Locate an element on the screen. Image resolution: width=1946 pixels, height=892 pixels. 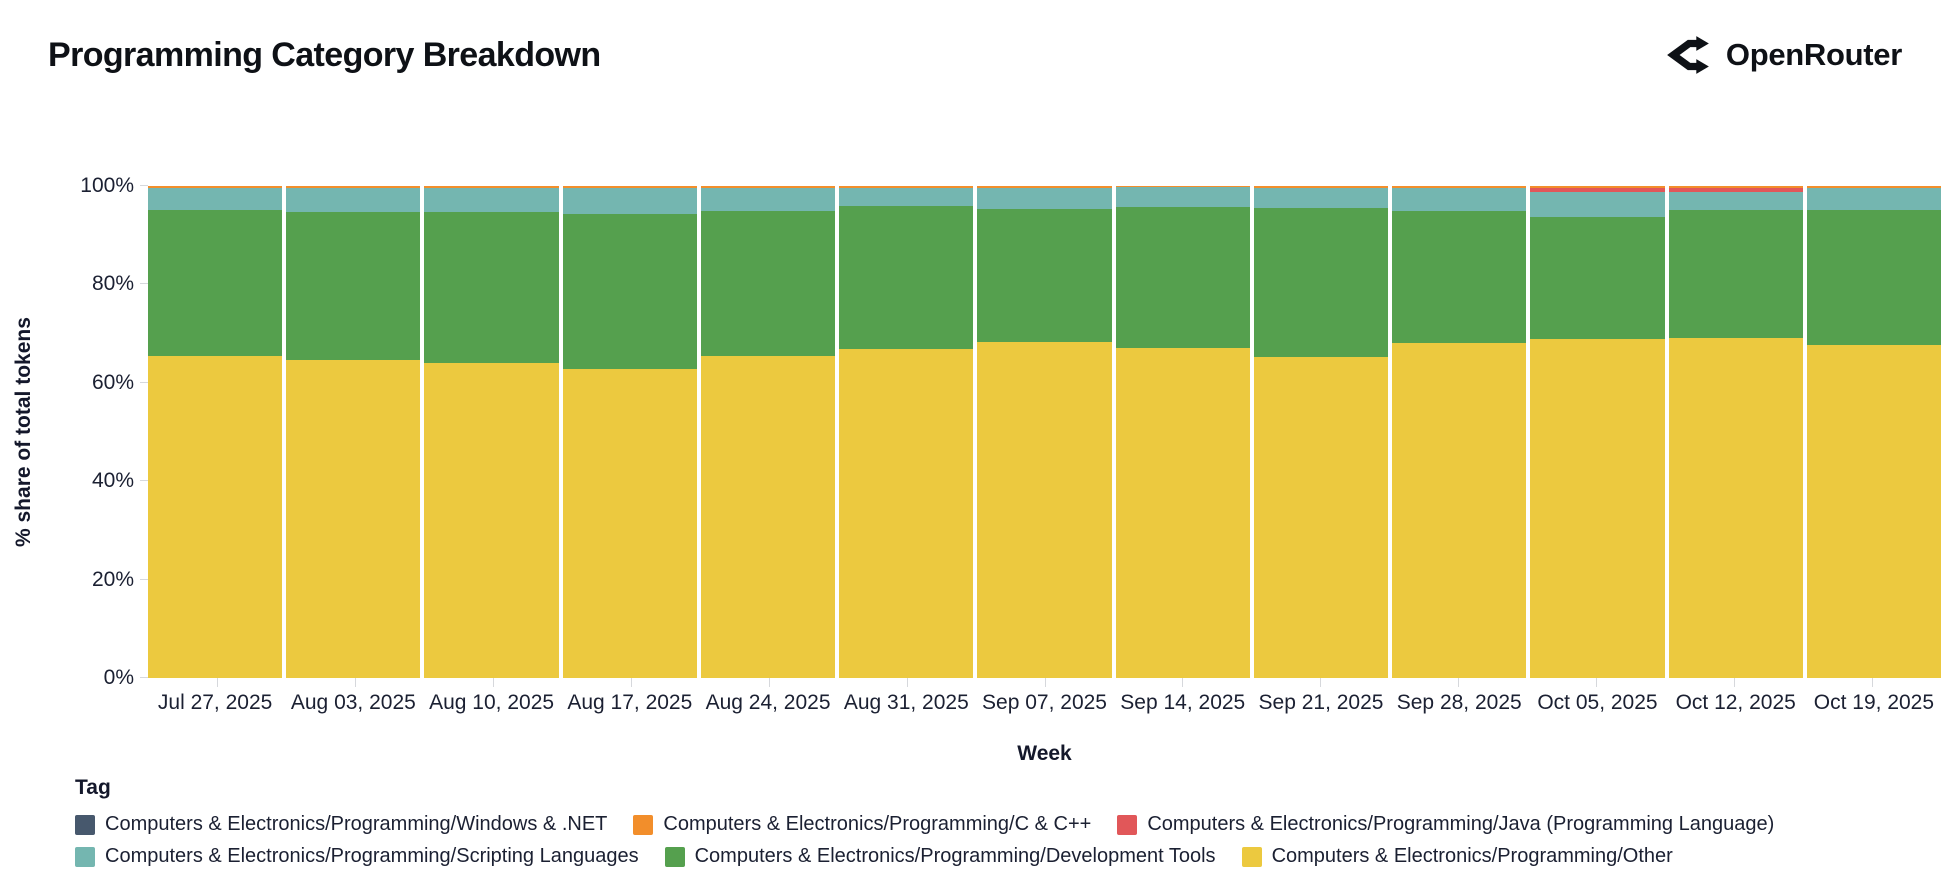
bar-oct-05-2025 is located at coordinates (1597, 432).